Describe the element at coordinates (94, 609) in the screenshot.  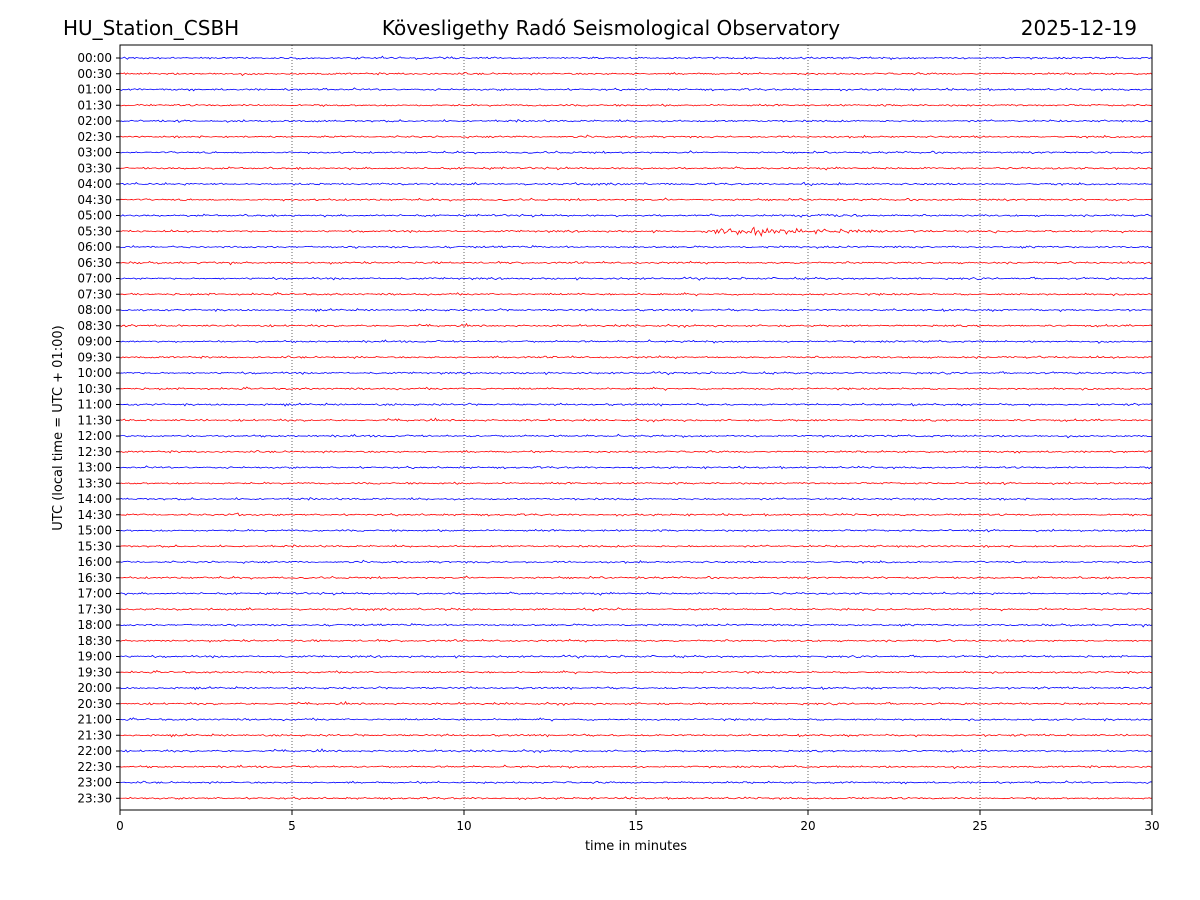
I see `y-tick-label-35: 17:30` at that location.